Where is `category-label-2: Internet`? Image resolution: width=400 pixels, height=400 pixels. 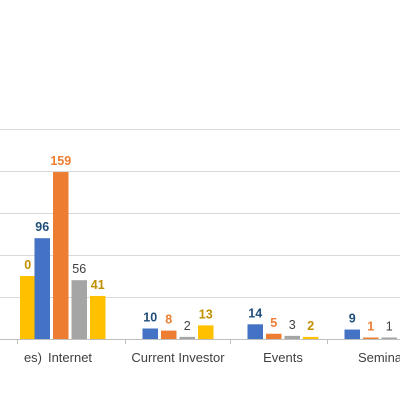 category-label-2: Internet is located at coordinates (70, 357).